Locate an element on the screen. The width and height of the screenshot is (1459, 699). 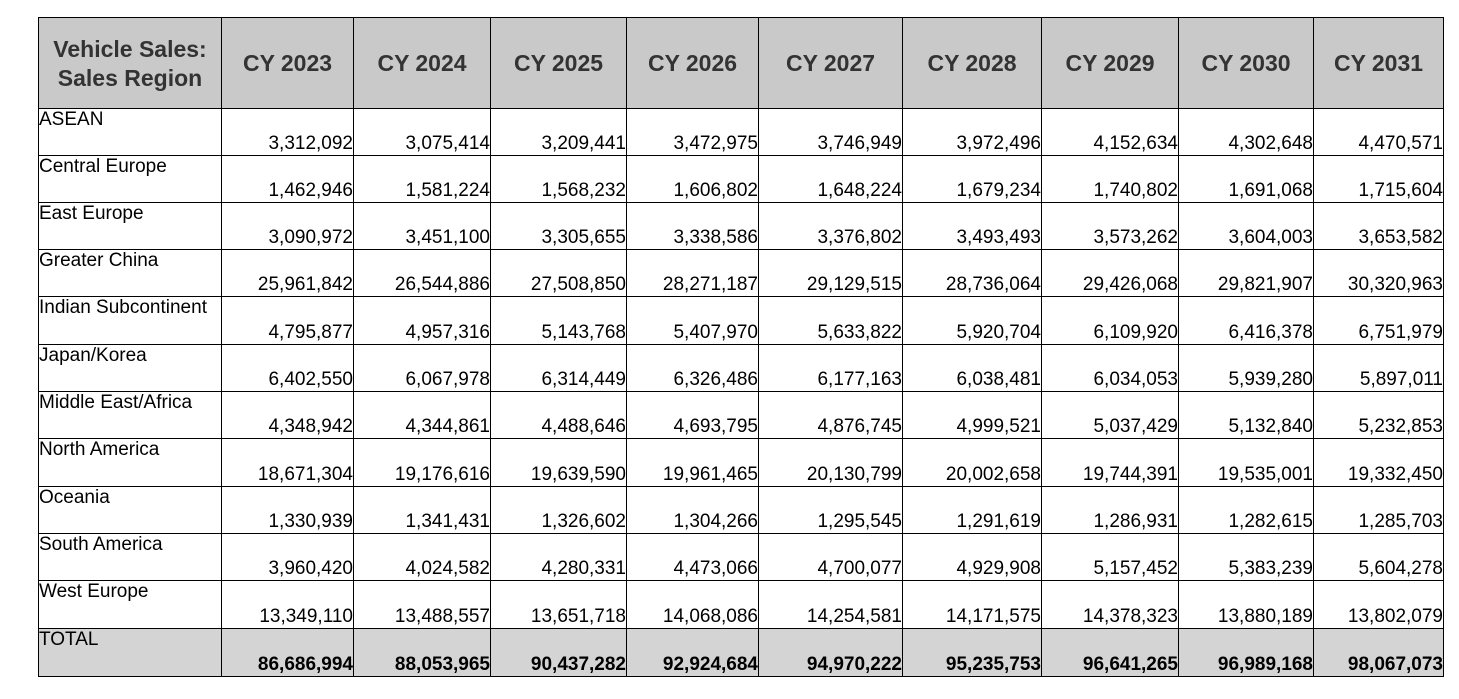
sales-value-cell: 5,232,853 is located at coordinates (1378, 415).